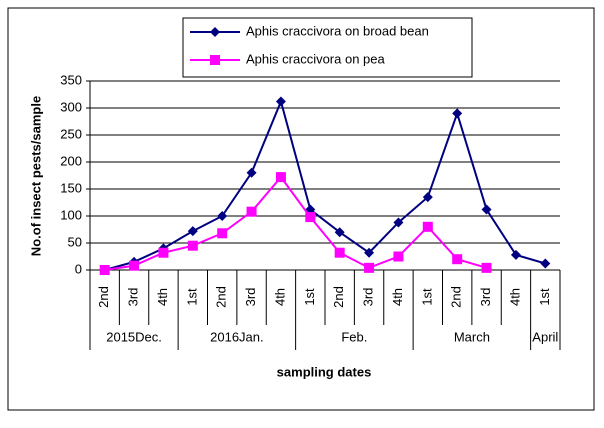  I want to click on legend-label: Aphis craccivora on pea, so click(316, 58).